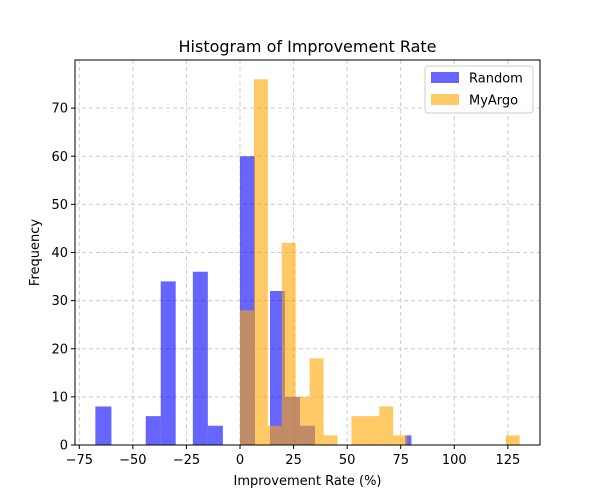 The height and width of the screenshot is (500, 600). I want to click on y-tick-label: 50, so click(59, 205).